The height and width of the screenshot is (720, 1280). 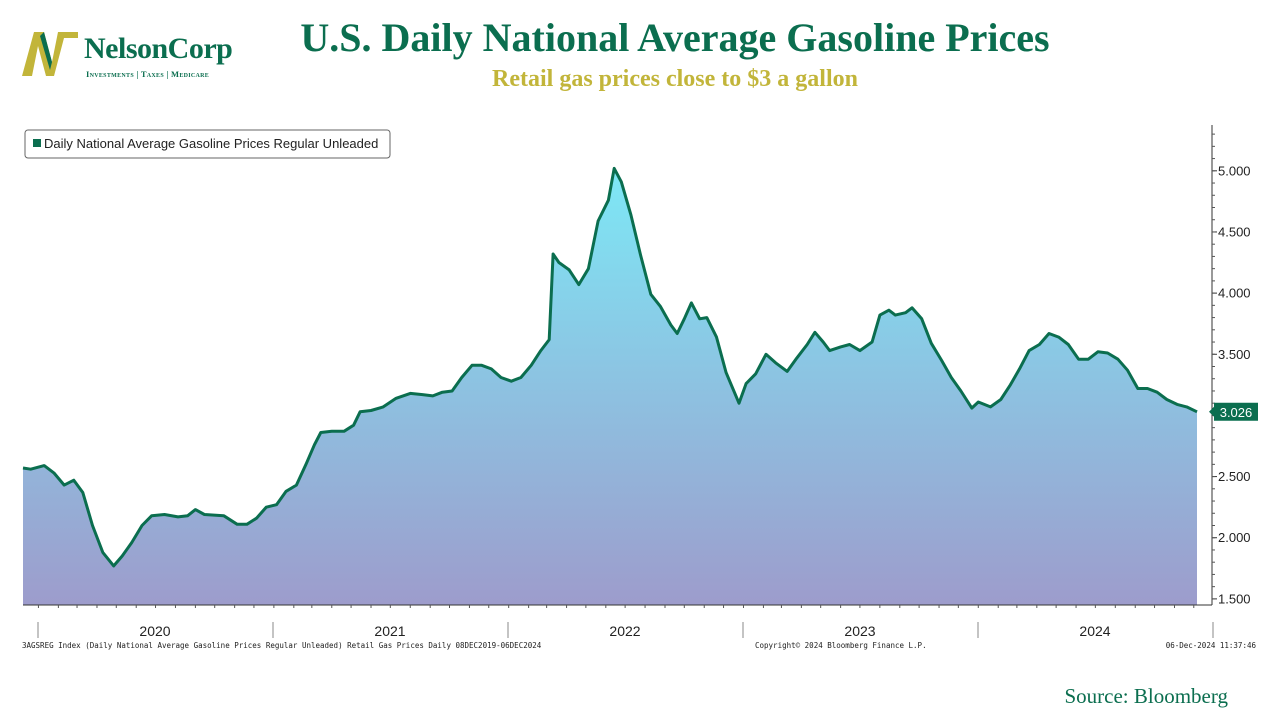 I want to click on x-tick-label: 2023, so click(x=859, y=631).